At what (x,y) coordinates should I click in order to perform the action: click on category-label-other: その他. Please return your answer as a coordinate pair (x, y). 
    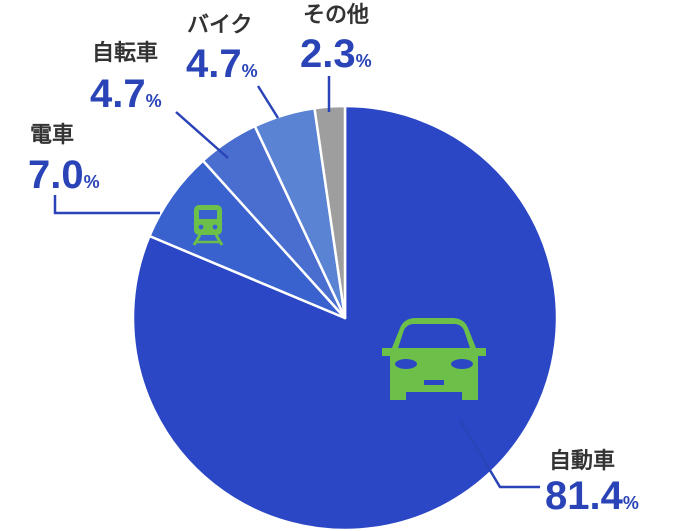
    Looking at the image, I should click on (336, 15).